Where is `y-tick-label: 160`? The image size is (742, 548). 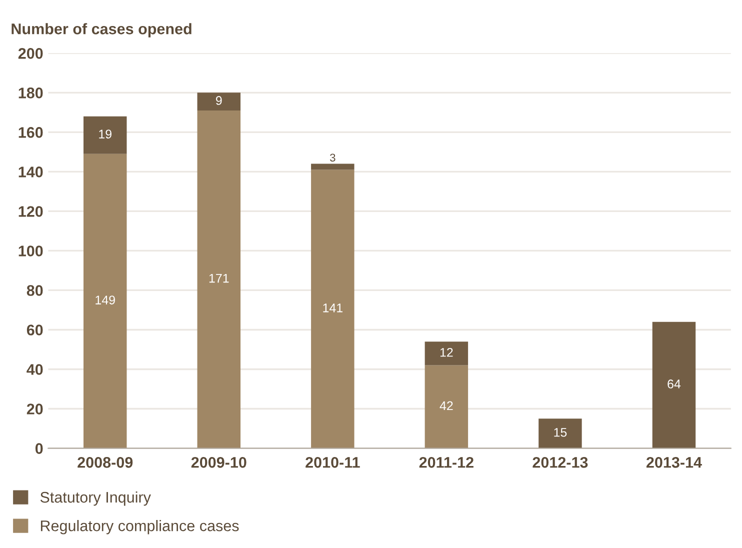
y-tick-label: 160 is located at coordinates (30, 132).